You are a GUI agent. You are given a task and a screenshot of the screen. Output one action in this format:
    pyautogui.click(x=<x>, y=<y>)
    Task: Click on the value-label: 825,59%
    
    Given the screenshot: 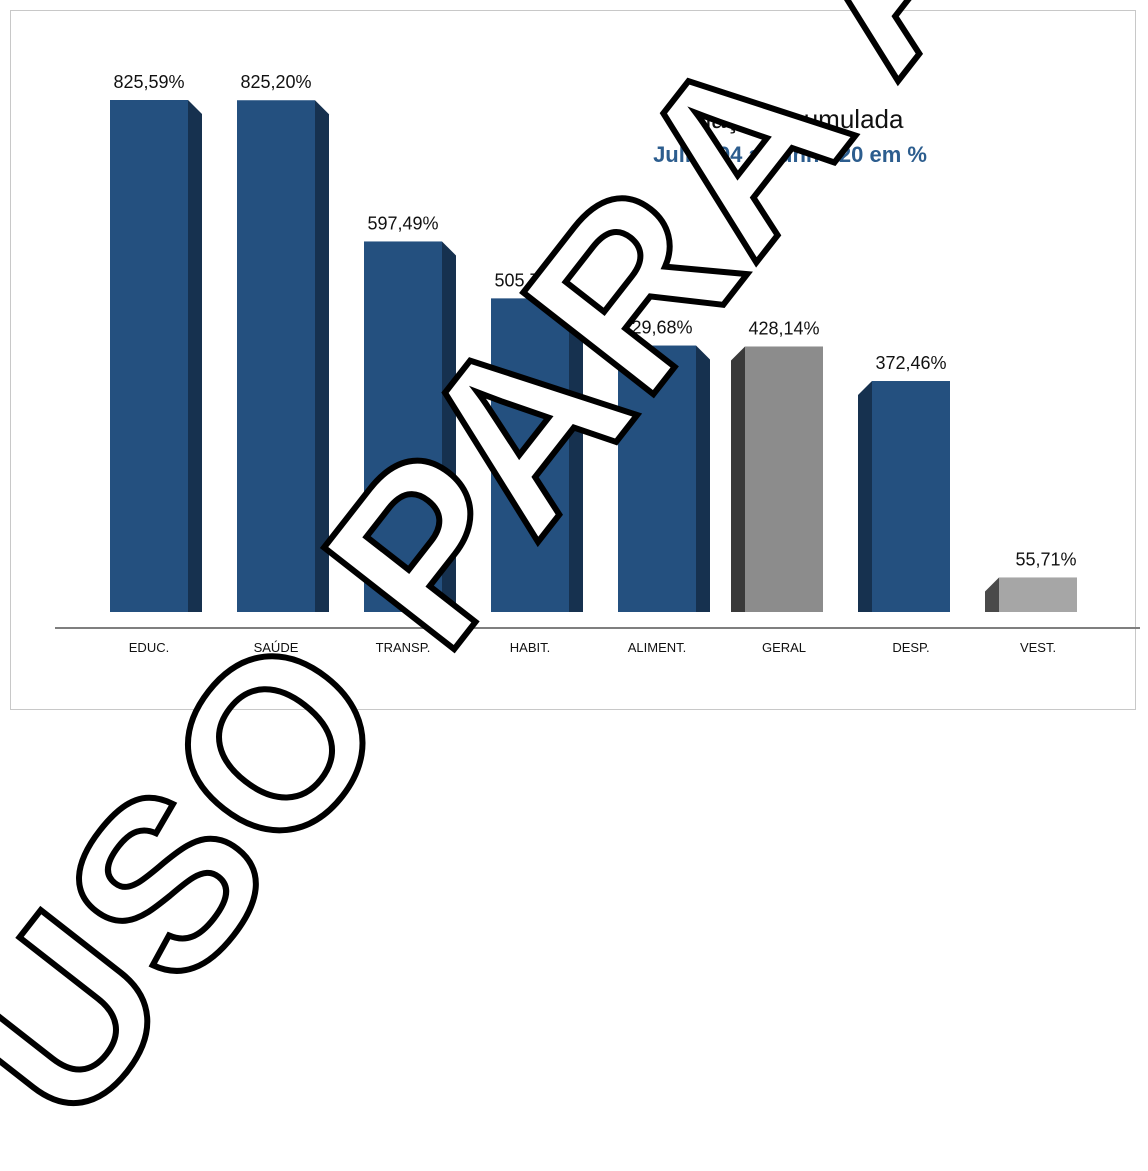 What is the action you would take?
    pyautogui.click(x=148, y=82)
    